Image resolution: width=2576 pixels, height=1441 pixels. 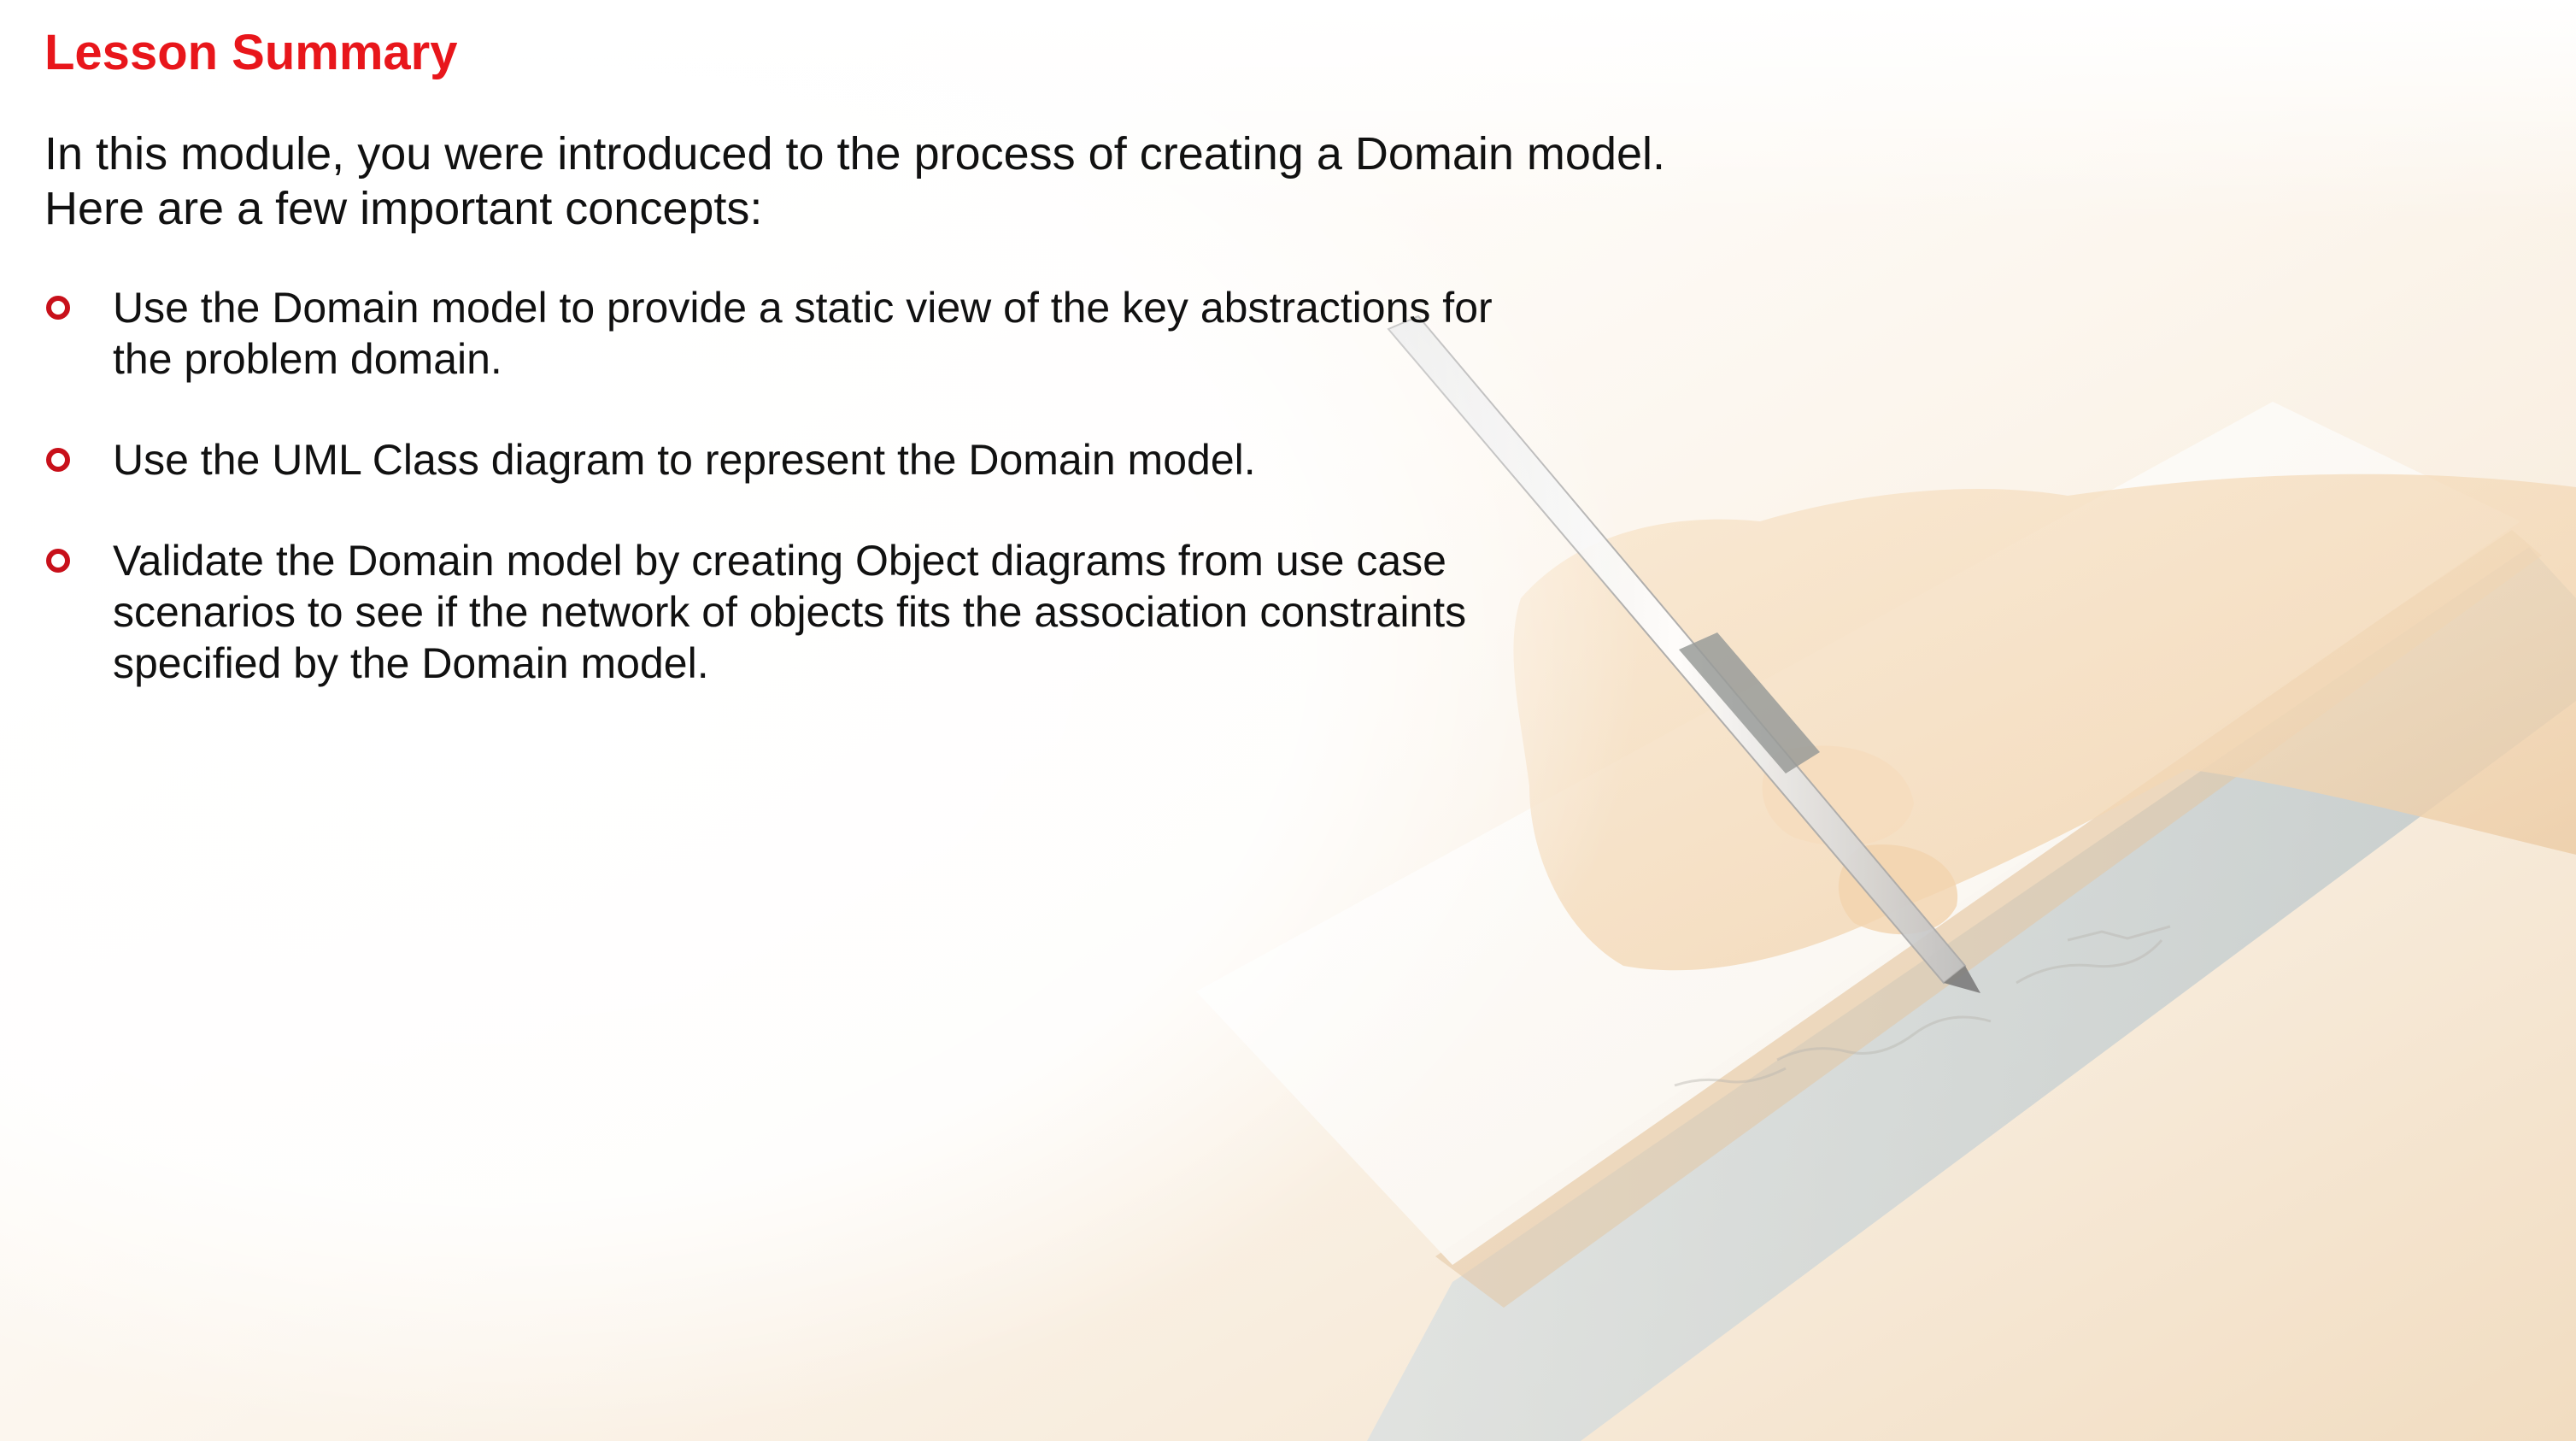 What do you see at coordinates (251, 52) in the screenshot?
I see `page-title: Lesson Summary` at bounding box center [251, 52].